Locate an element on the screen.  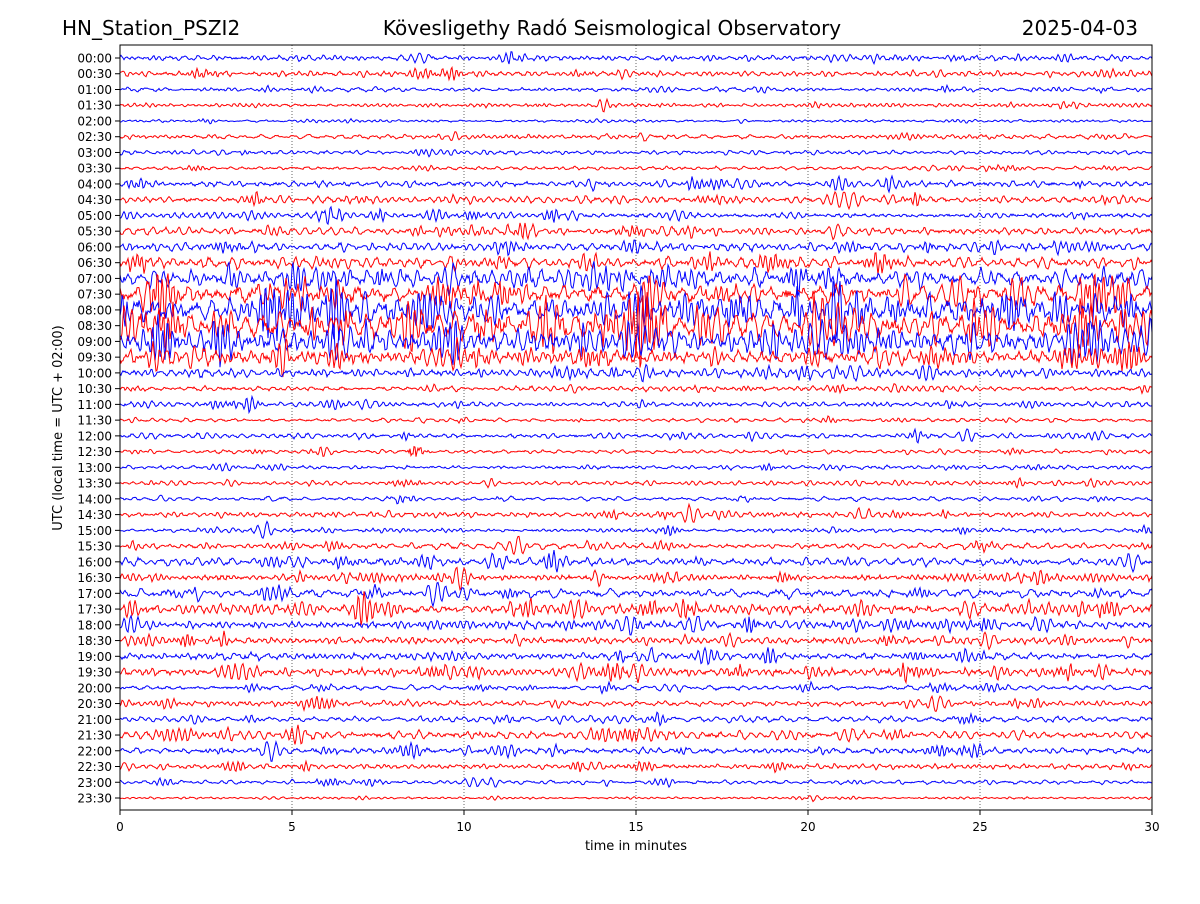
y-tick-label: 20:30 is located at coordinates (94, 704).